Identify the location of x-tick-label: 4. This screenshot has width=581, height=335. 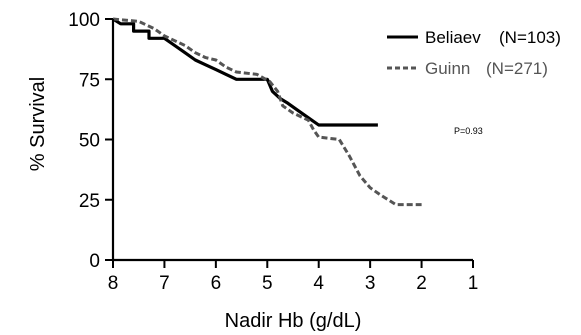
(318, 283).